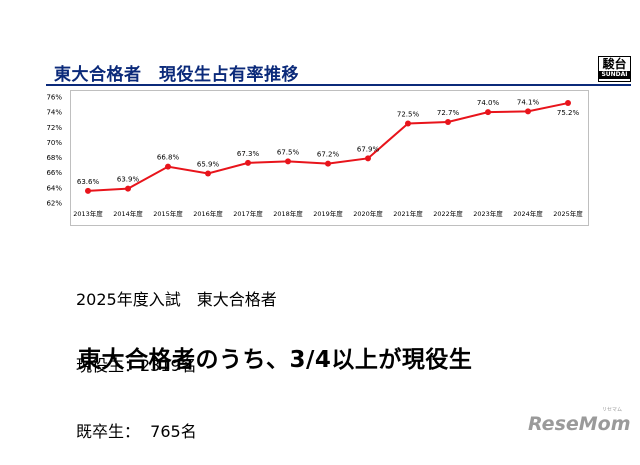 This screenshot has width=640, height=465. What do you see at coordinates (338, 85) in the screenshot?
I see `title-underline` at bounding box center [338, 85].